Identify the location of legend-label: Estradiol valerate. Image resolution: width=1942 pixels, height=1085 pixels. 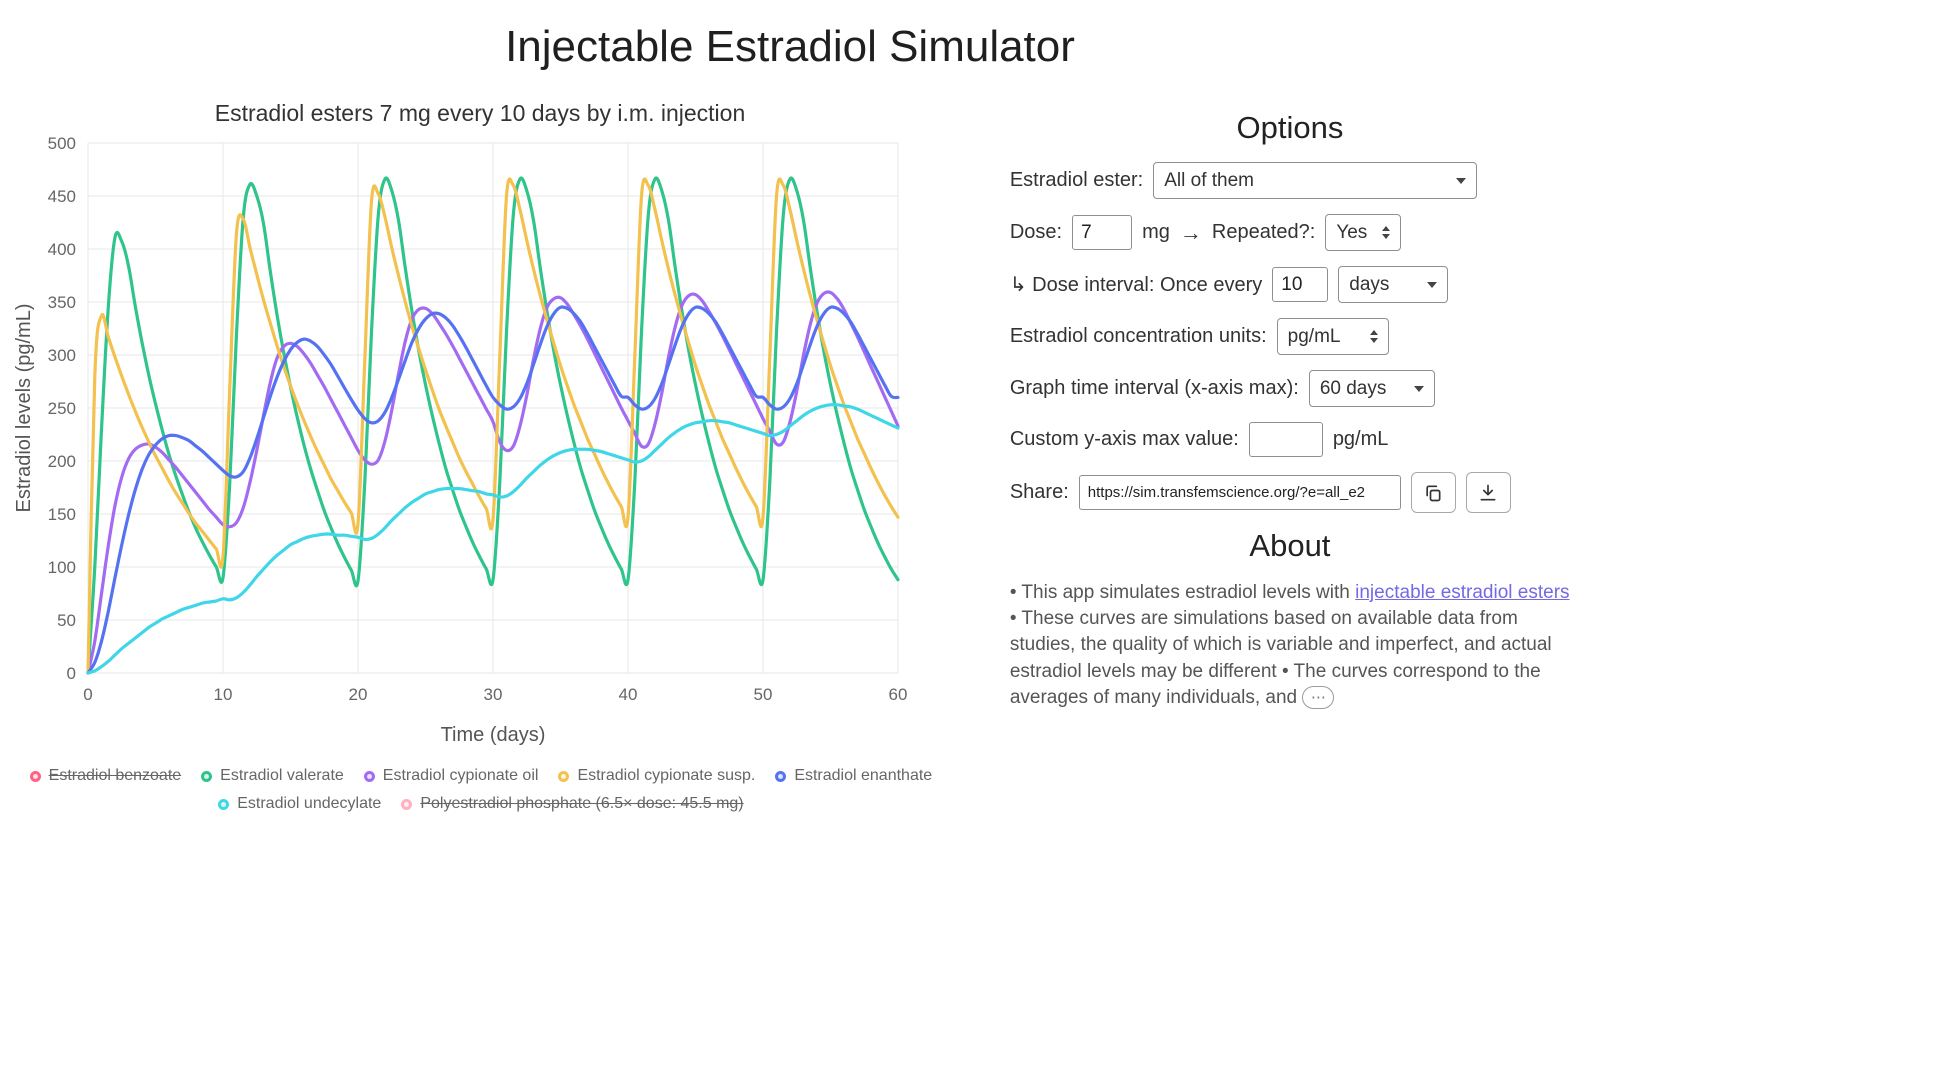
(282, 775).